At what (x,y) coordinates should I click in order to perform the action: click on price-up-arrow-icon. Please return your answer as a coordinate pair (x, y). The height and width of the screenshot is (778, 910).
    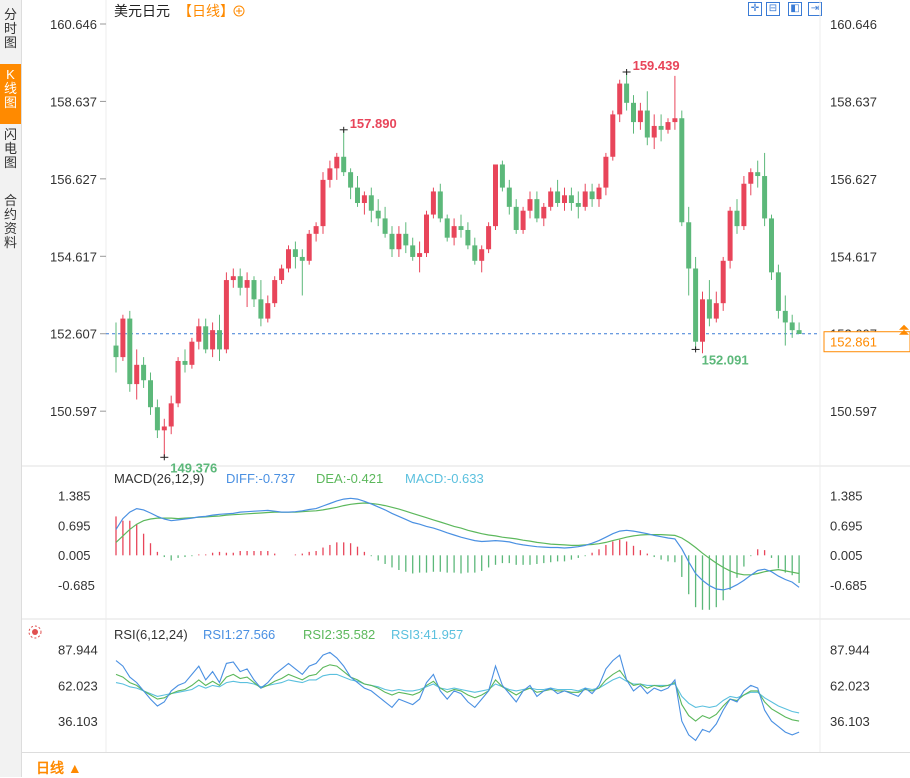
    Looking at the image, I should click on (904, 332).